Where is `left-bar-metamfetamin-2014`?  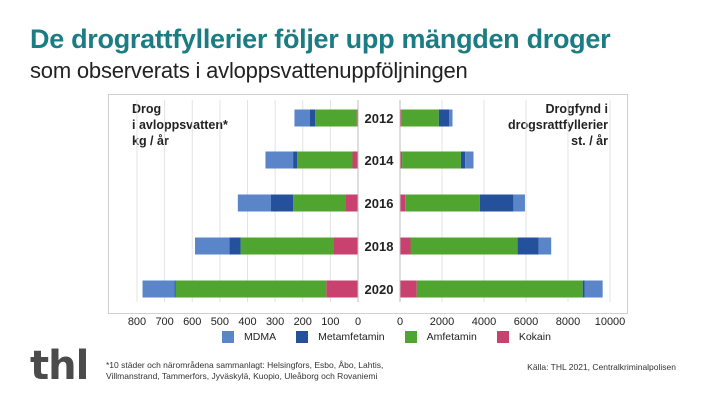 left-bar-metamfetamin-2014 is located at coordinates (295, 160).